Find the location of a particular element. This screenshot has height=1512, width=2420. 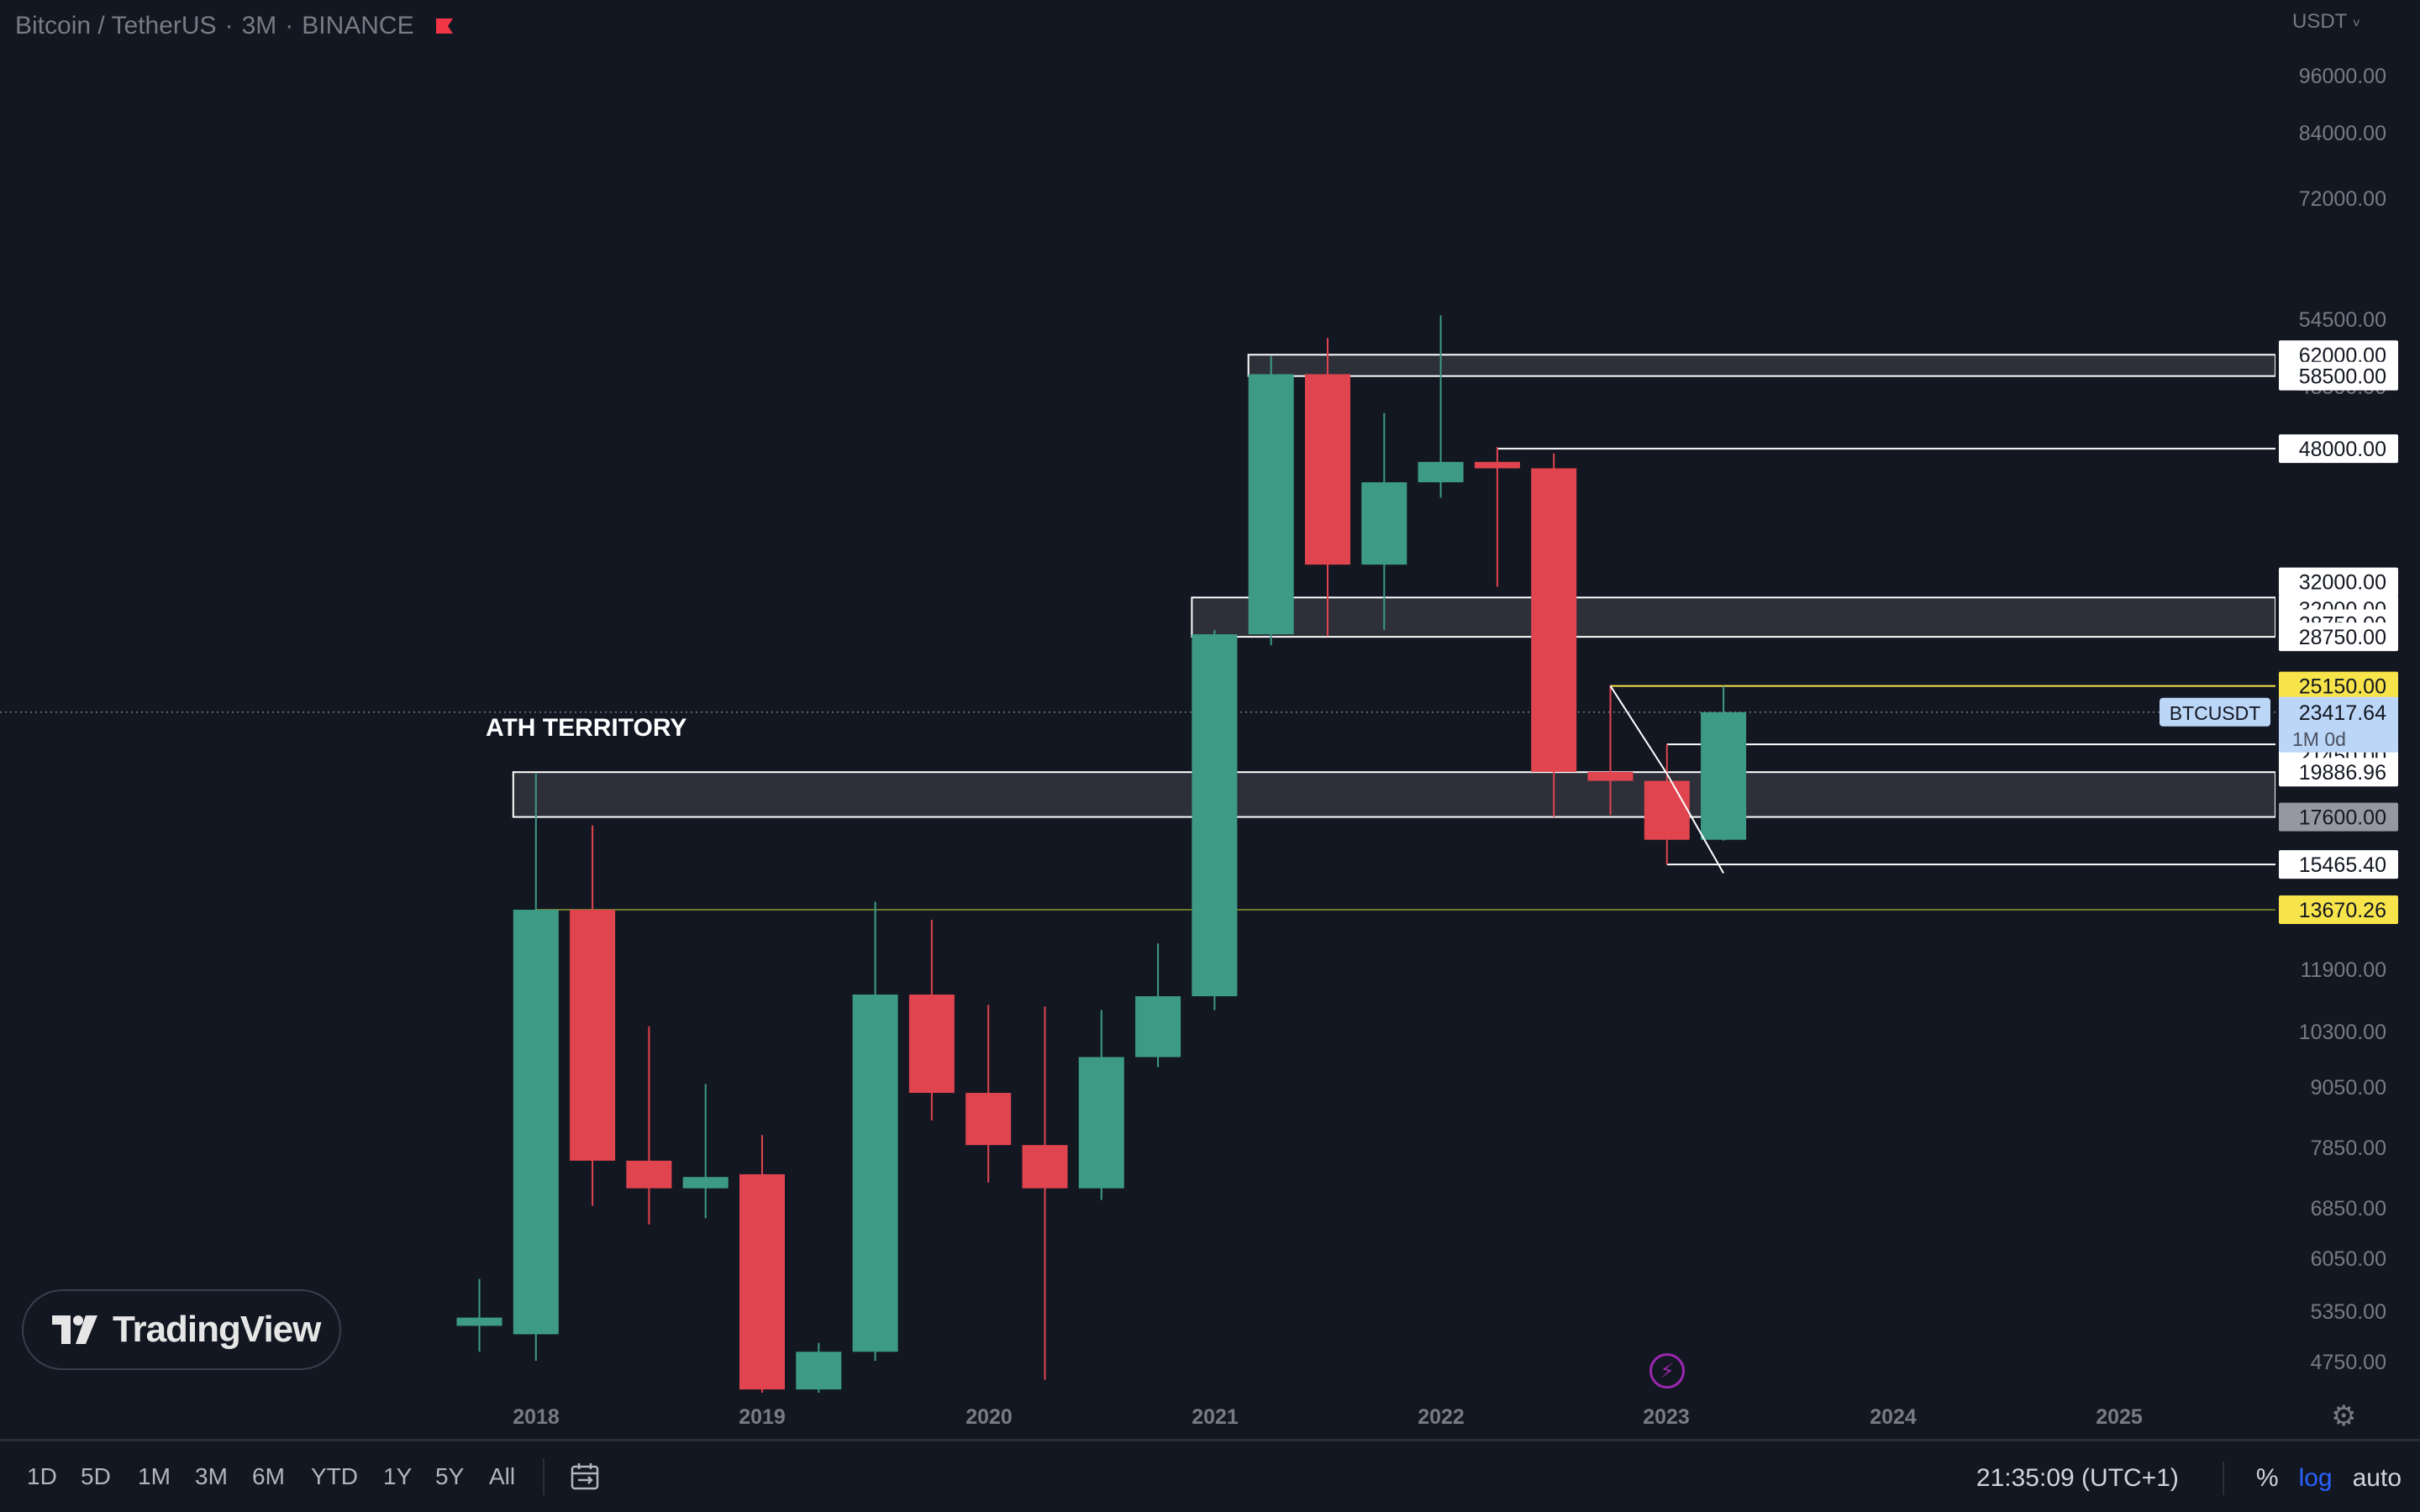

candle-2021-Q1 is located at coordinates (1271, 500).